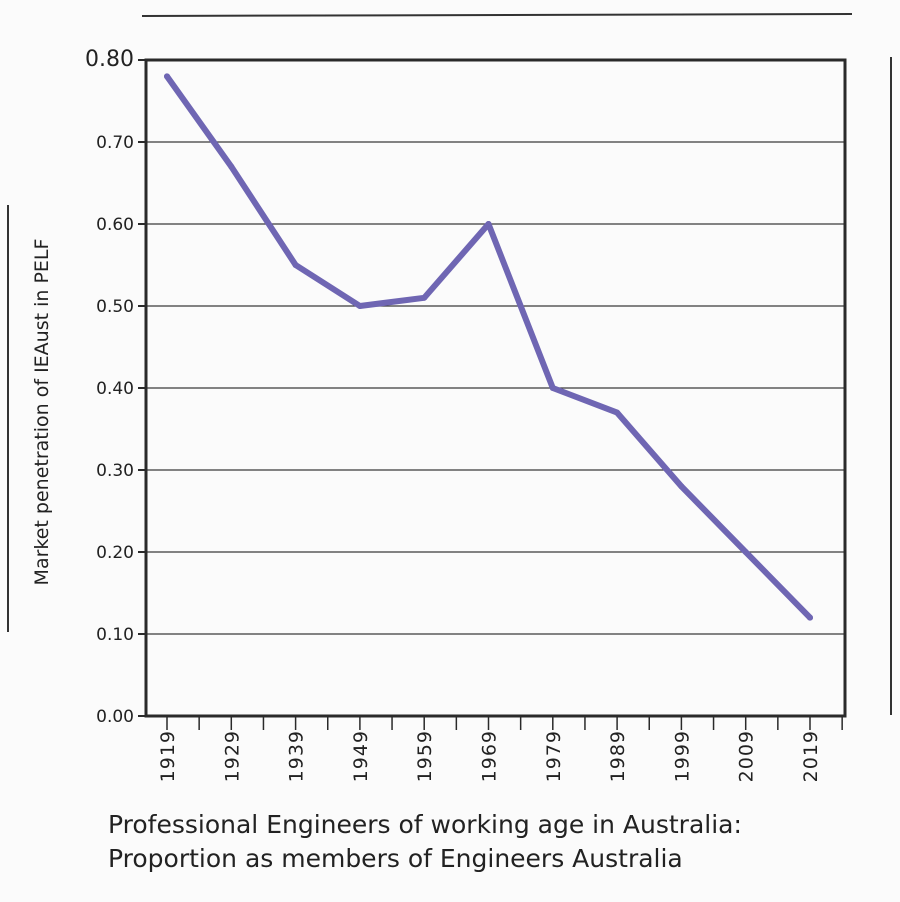 This screenshot has width=900, height=902. I want to click on x-tick-label: 1949, so click(361, 756).